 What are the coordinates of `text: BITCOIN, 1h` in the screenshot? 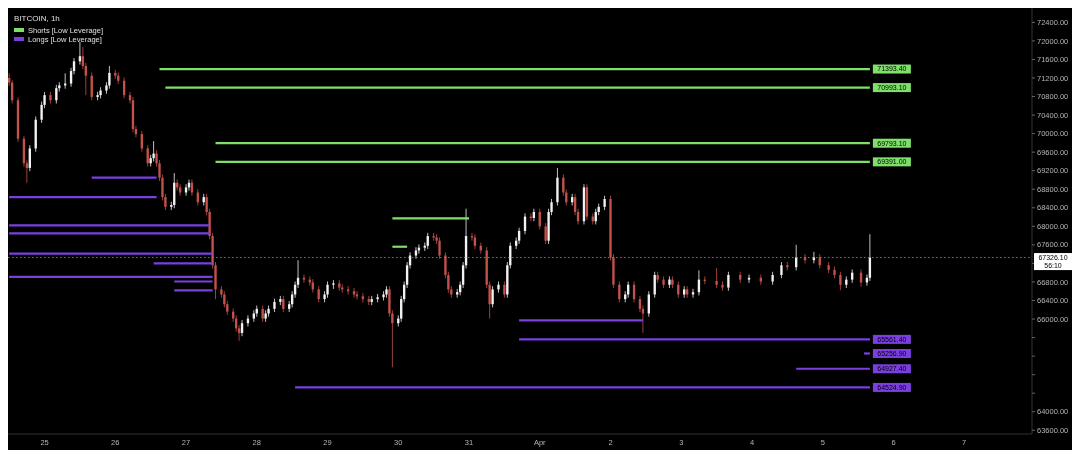 It's located at (37, 18).